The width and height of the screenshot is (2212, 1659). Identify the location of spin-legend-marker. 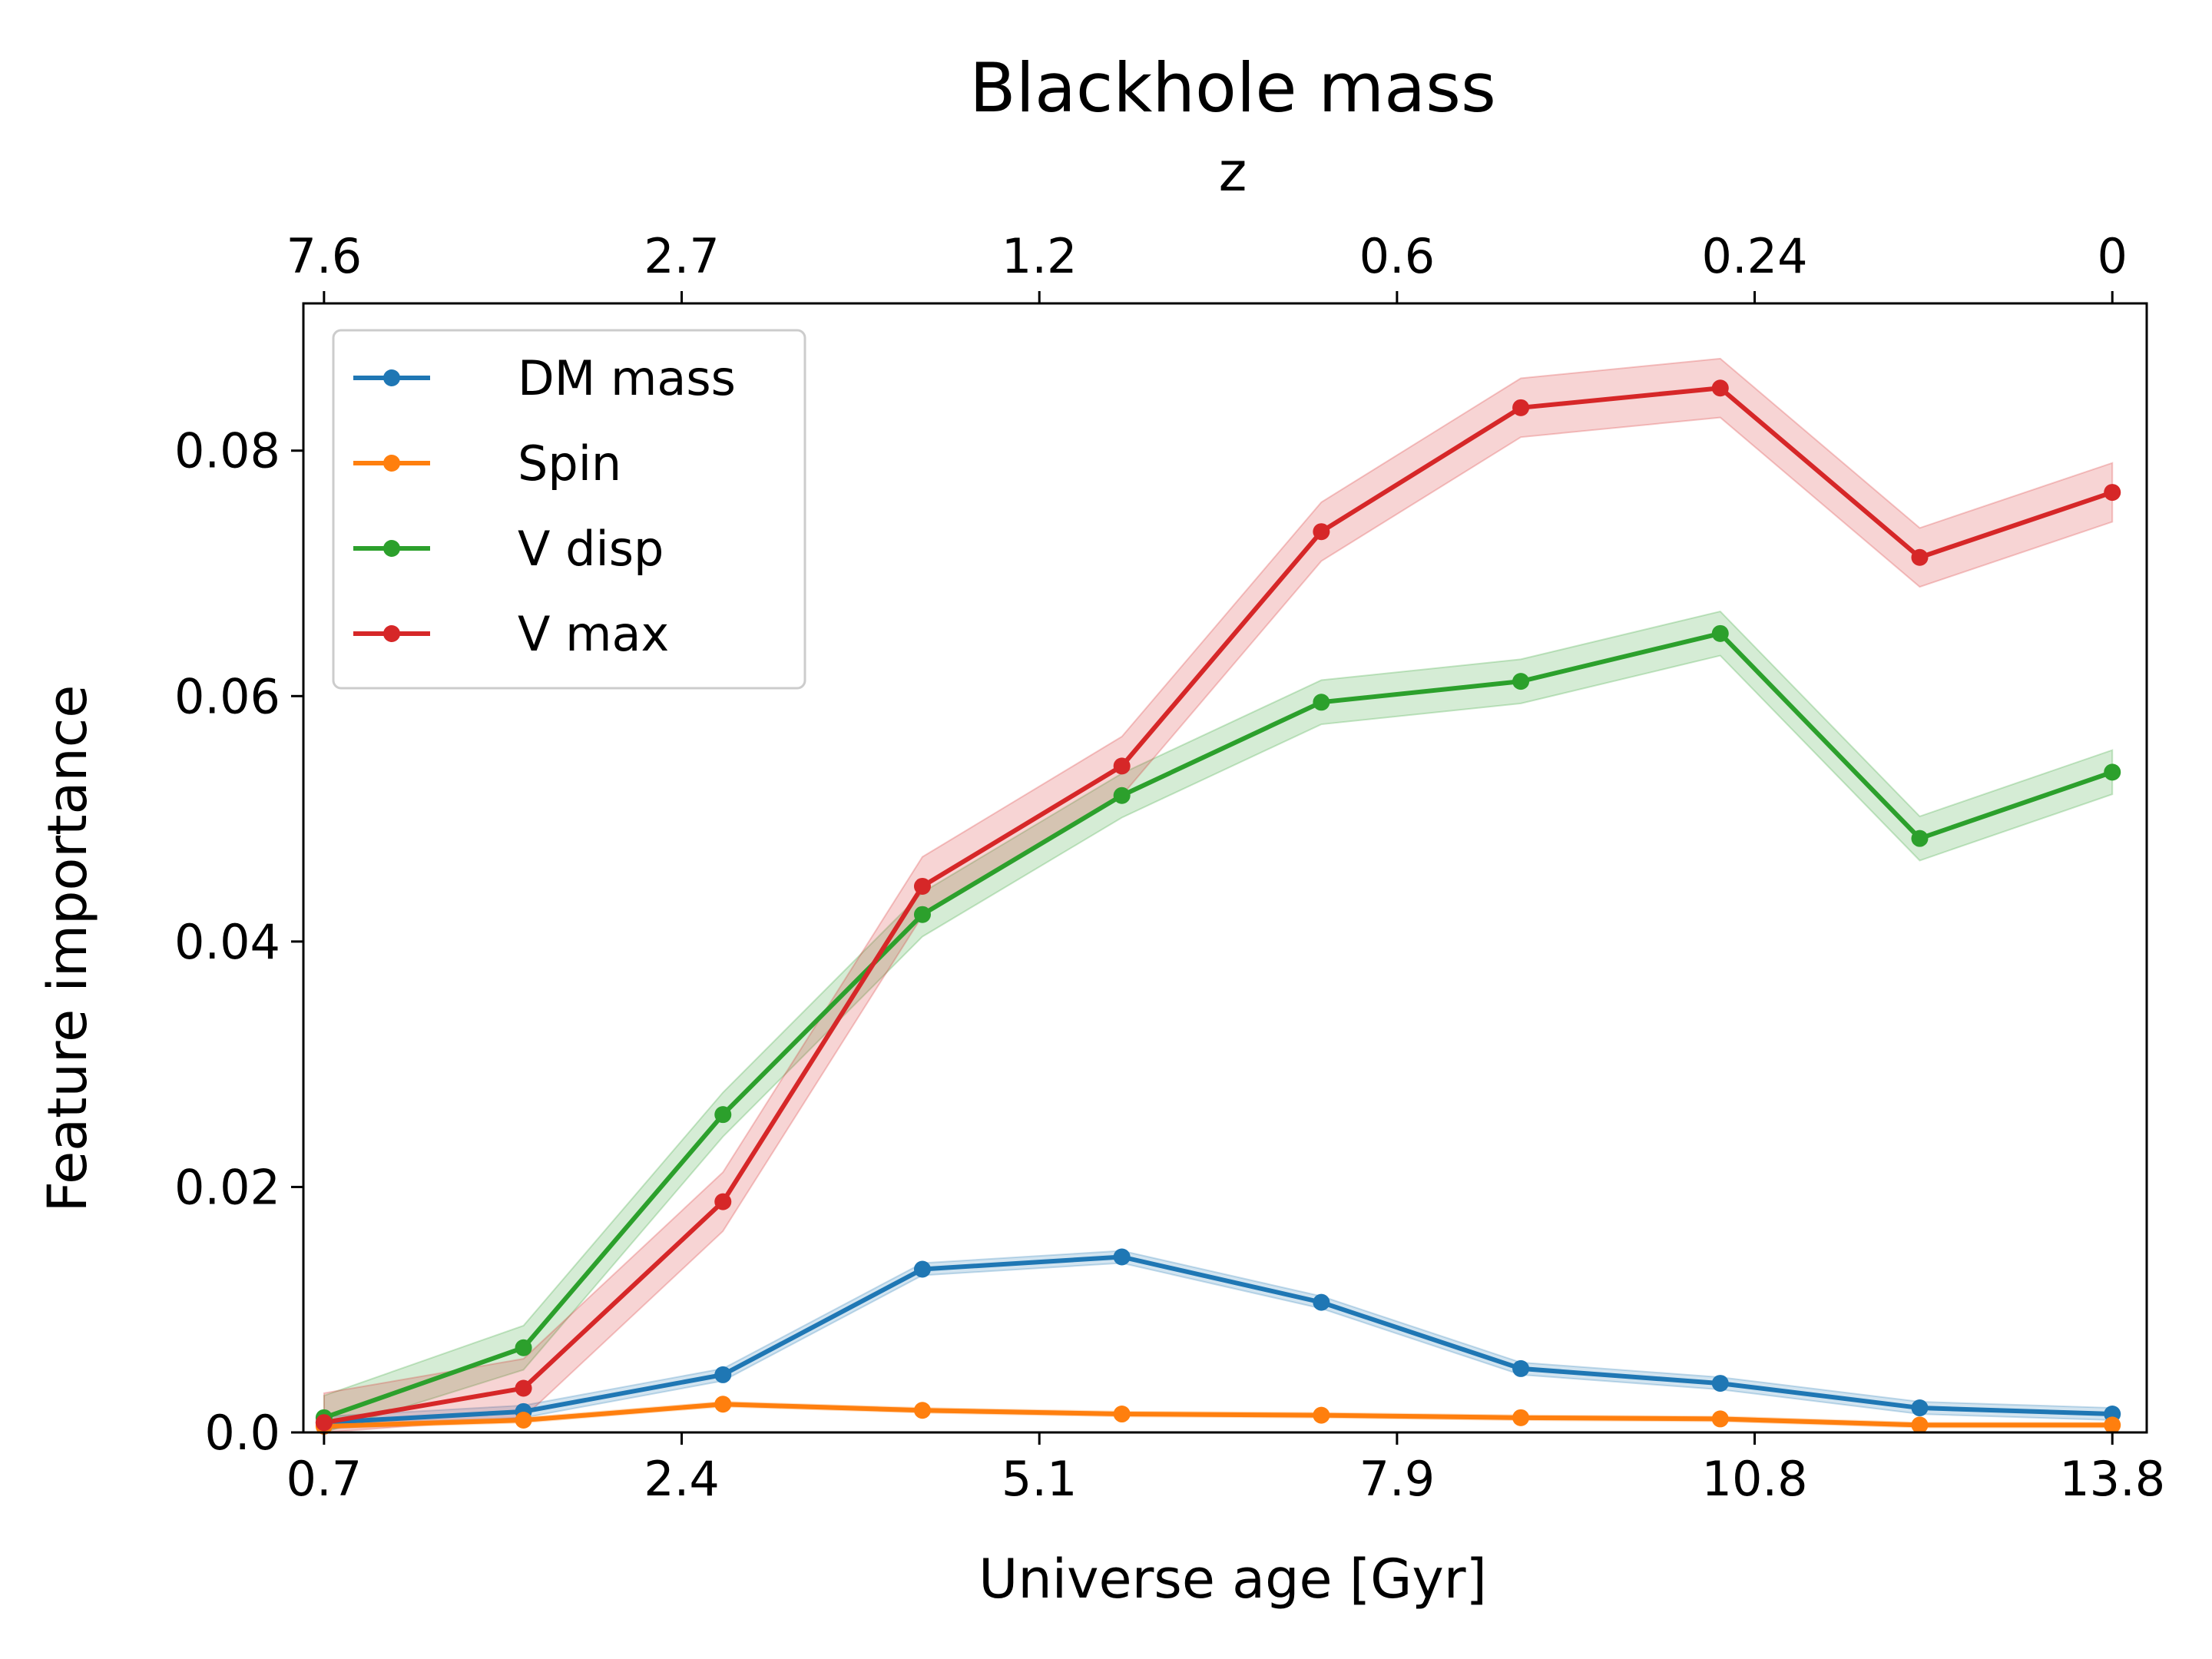
(391, 464).